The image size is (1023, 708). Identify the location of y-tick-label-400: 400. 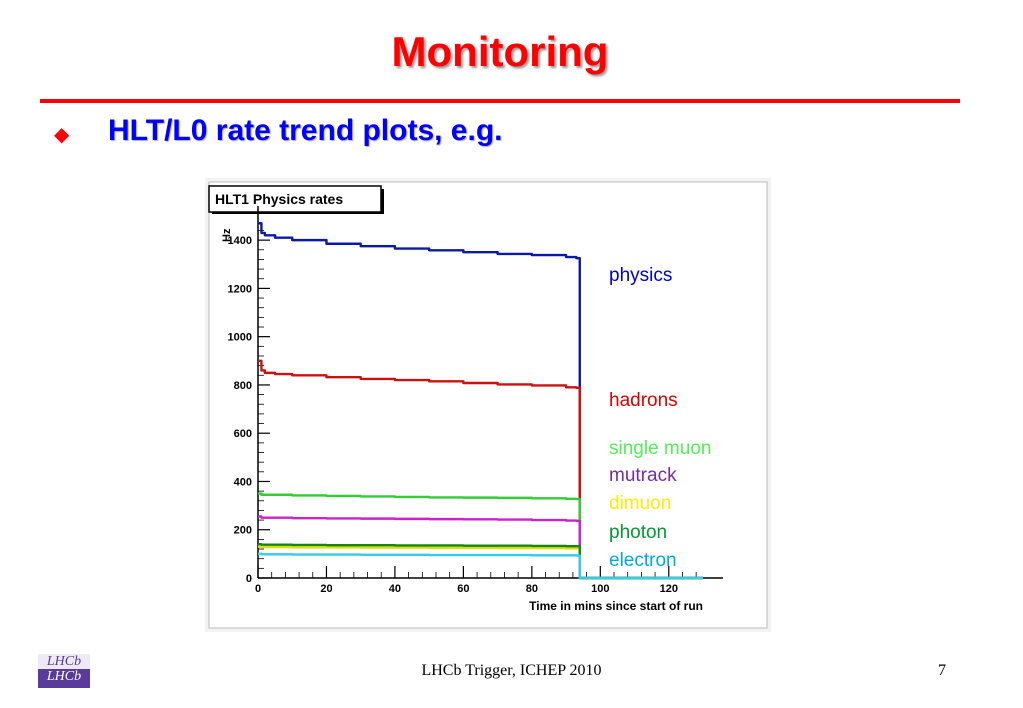
(243, 482).